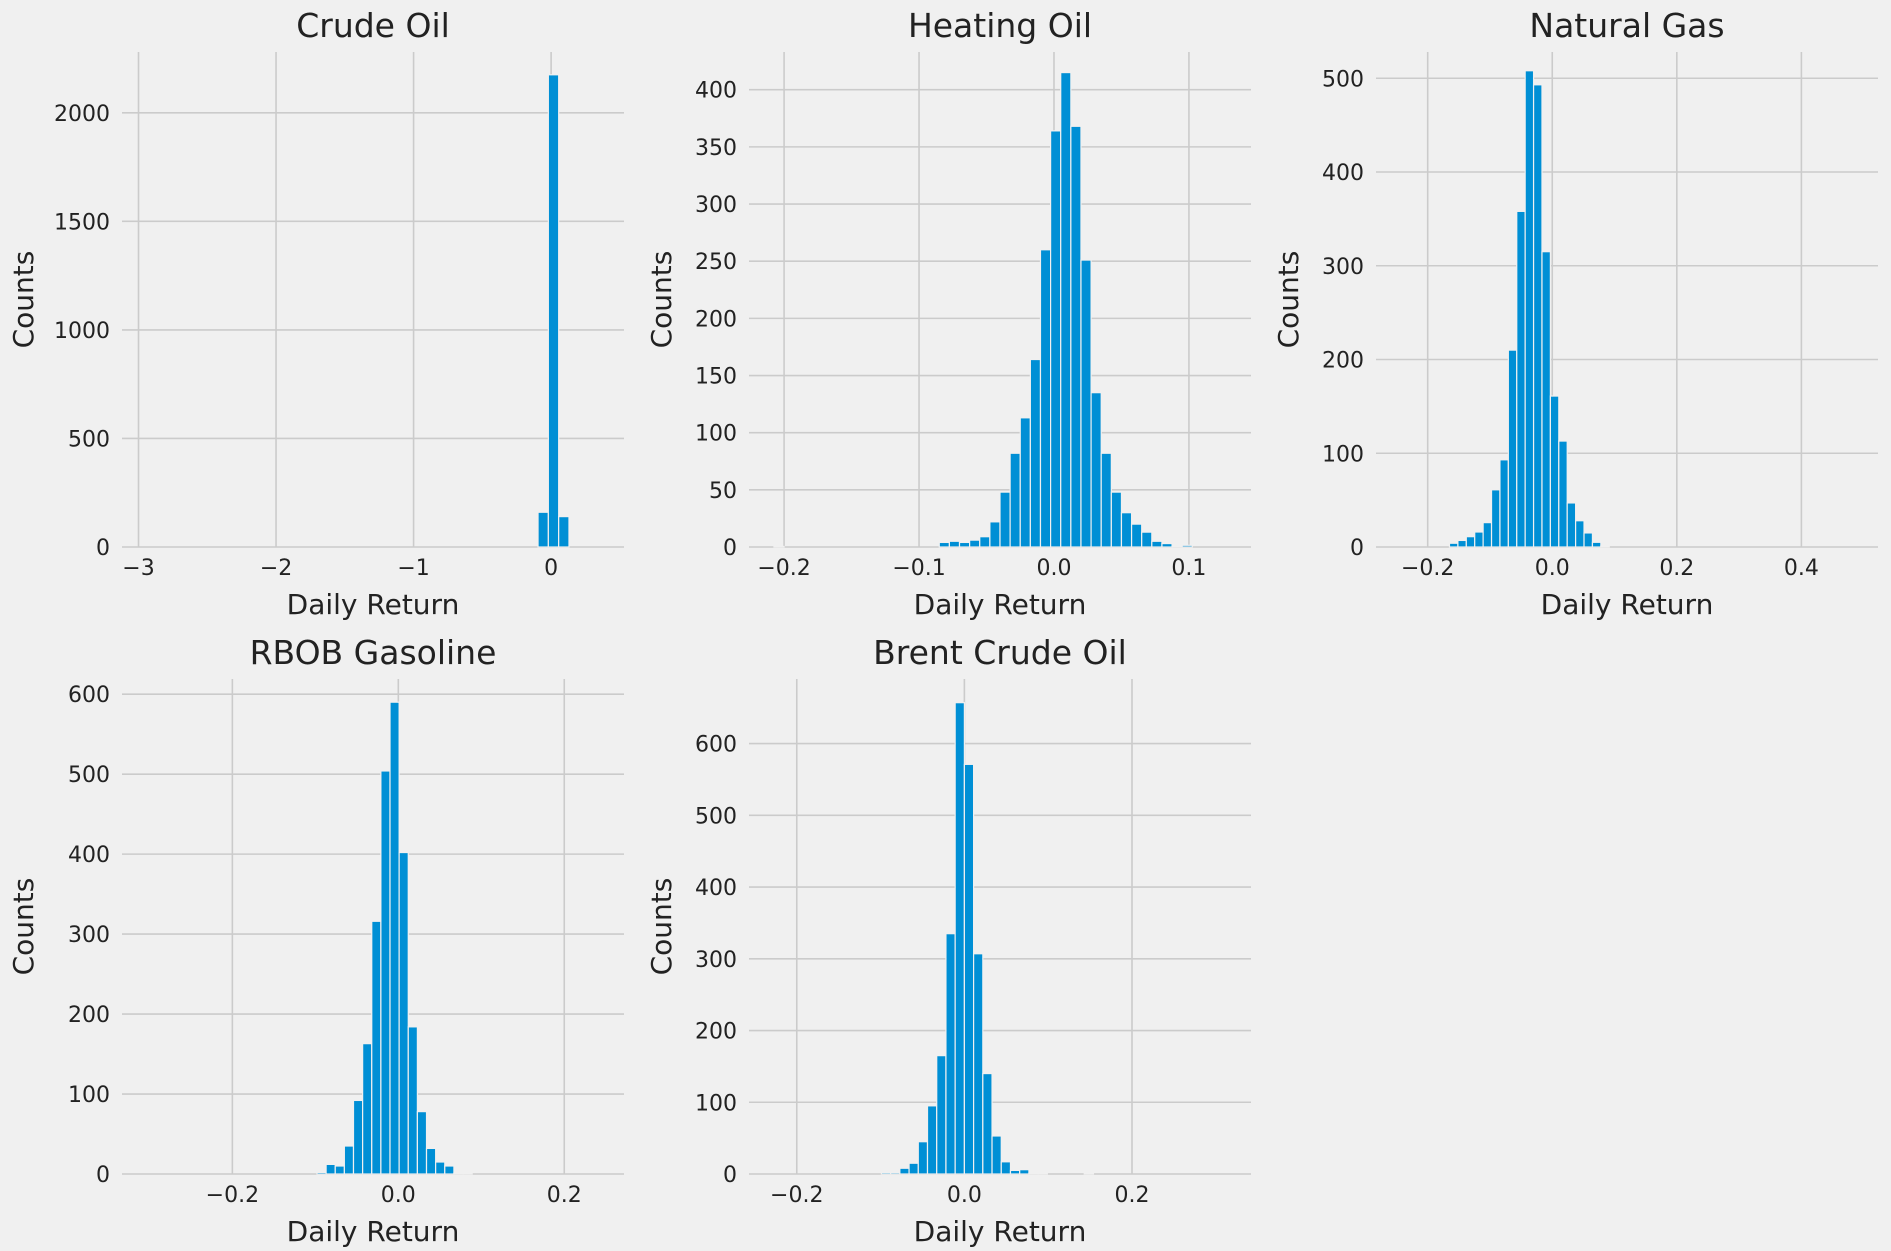 The width and height of the screenshot is (1891, 1251). What do you see at coordinates (716, 205) in the screenshot?
I see `chart-2-y-tick-label: 300` at bounding box center [716, 205].